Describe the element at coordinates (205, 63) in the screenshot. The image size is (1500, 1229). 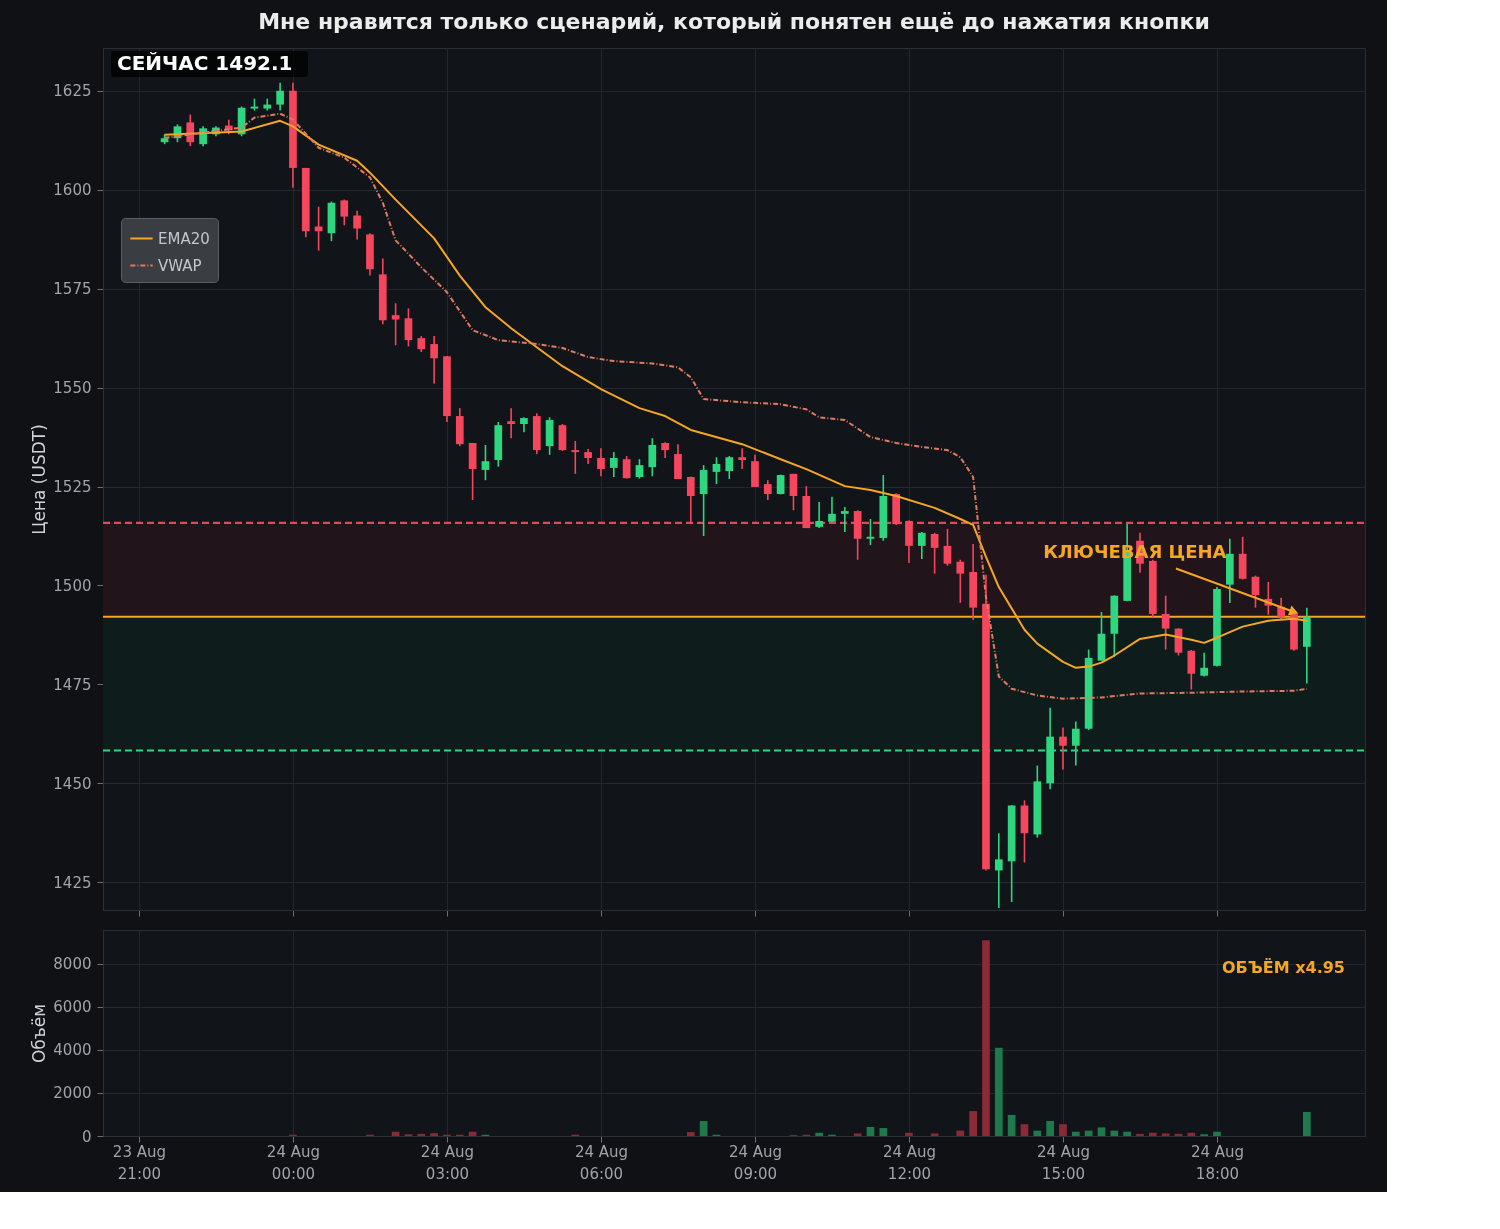
I see `annotation: СЕЙЧАС 1492.1` at that location.